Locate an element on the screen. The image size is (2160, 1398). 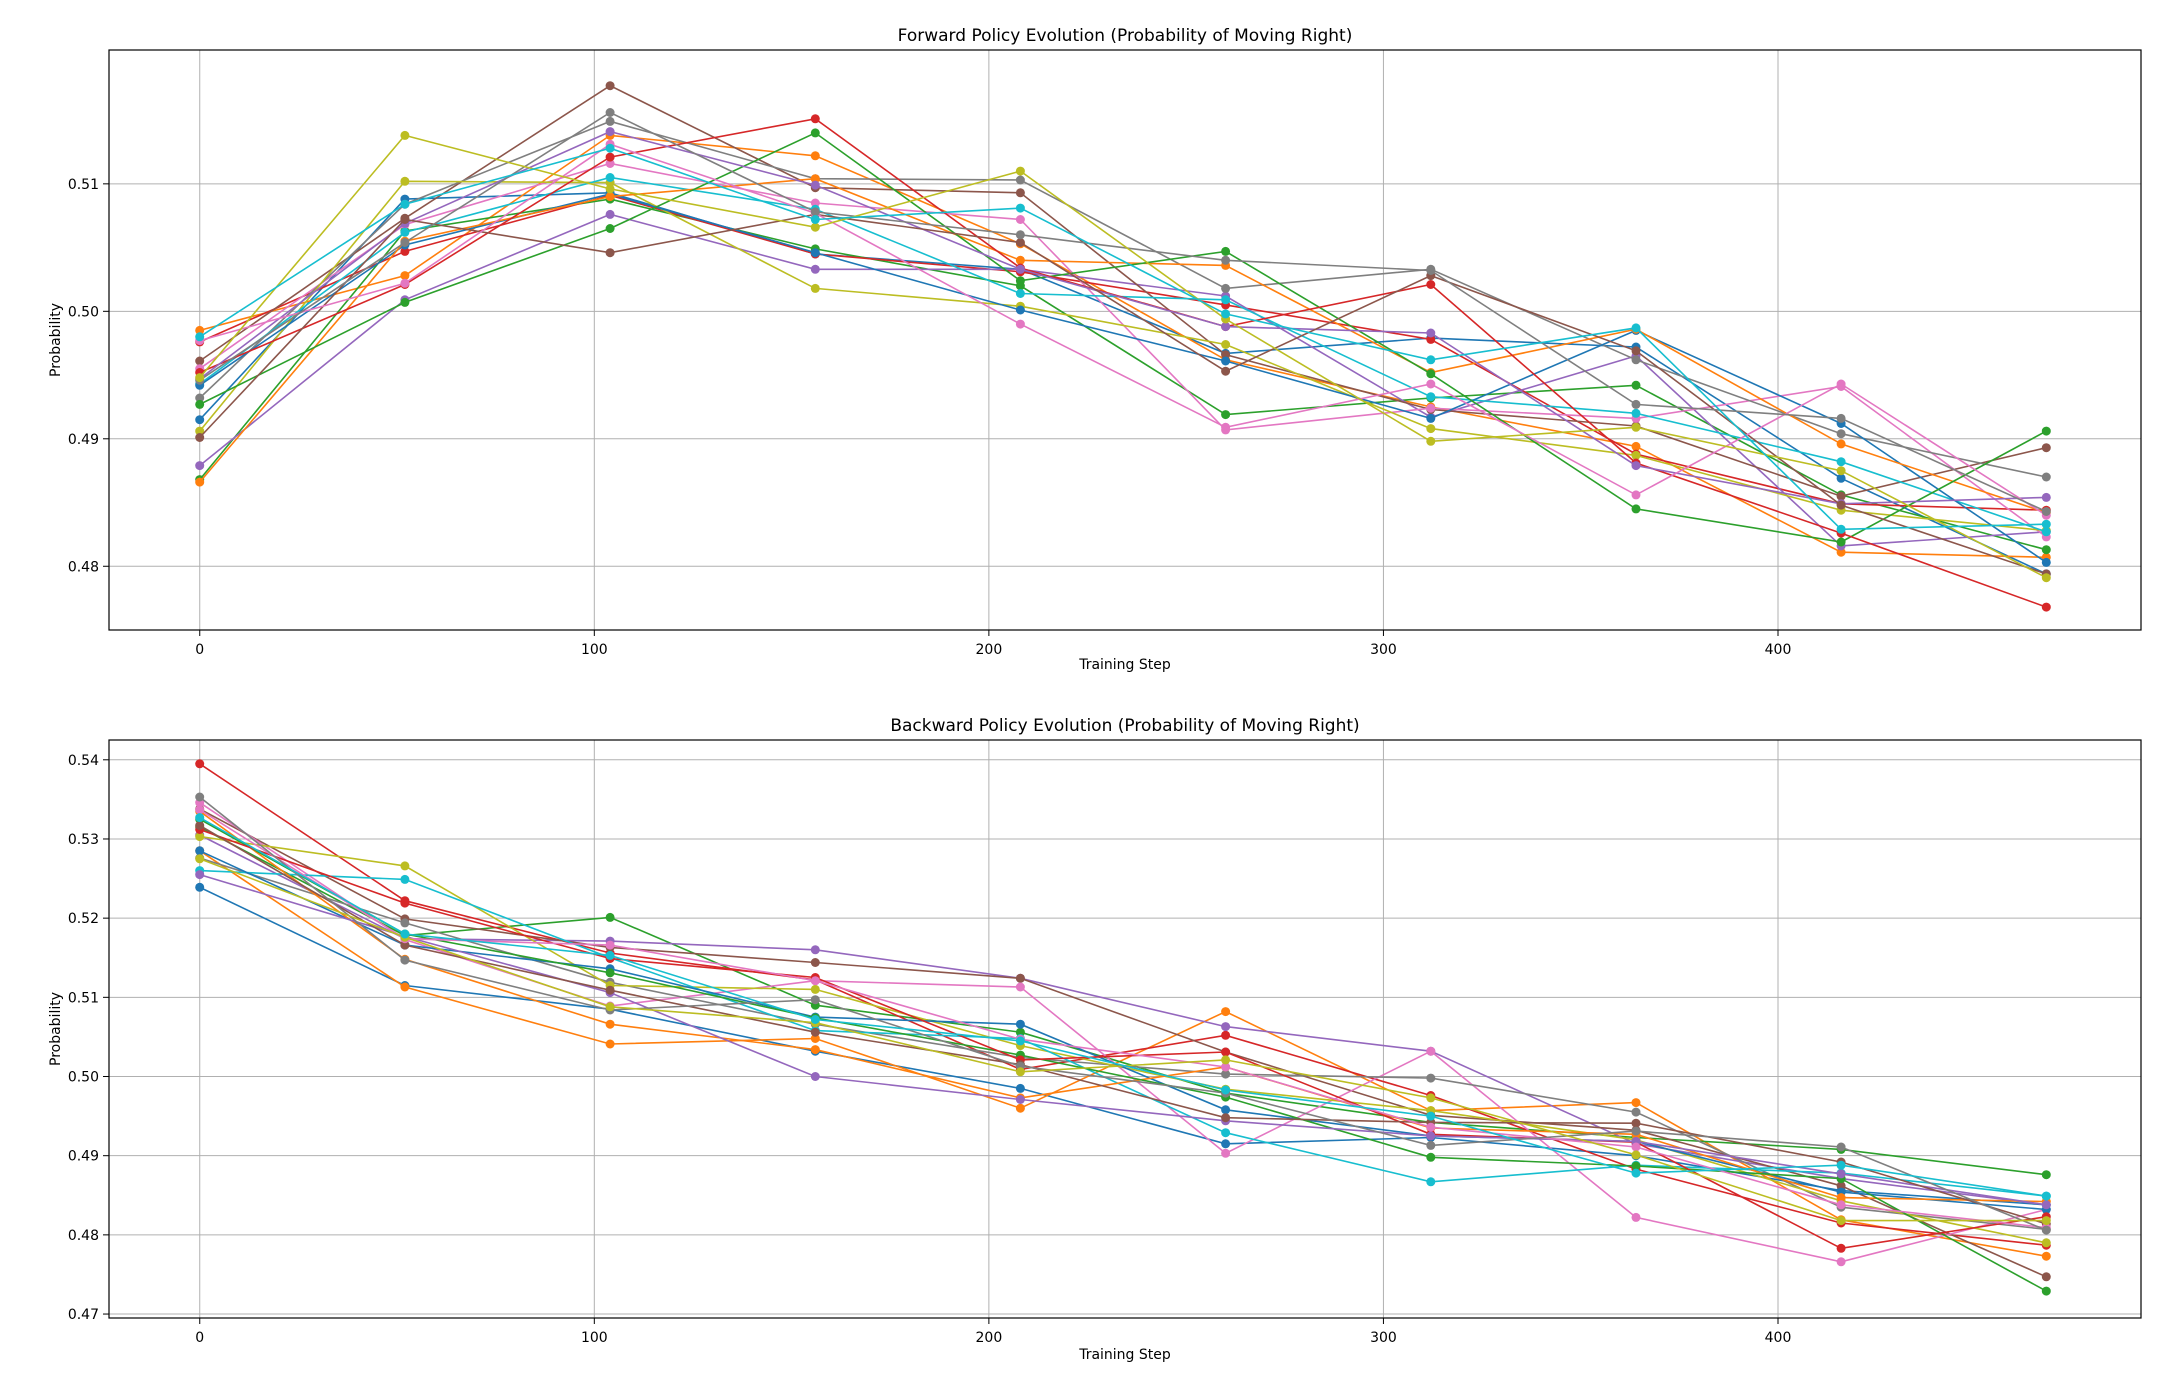
forward-x-tick-label: 400 is located at coordinates (1778, 650).